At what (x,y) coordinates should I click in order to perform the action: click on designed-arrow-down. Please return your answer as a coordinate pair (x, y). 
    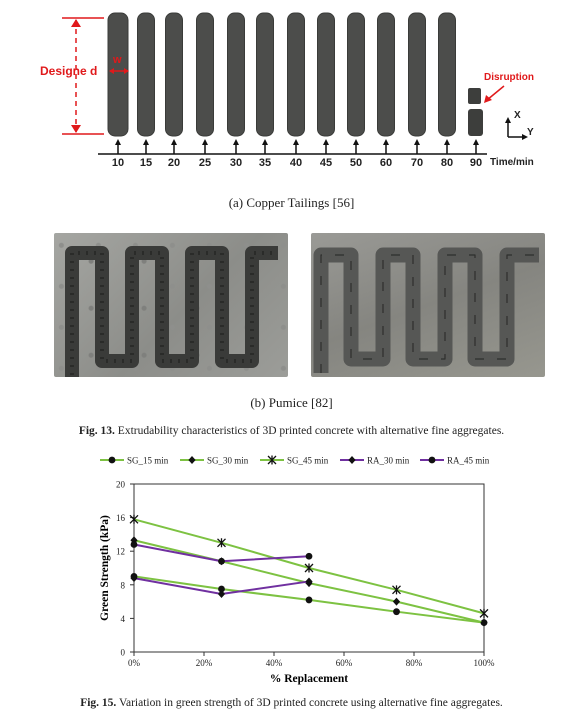
    Looking at the image, I should click on (76, 129).